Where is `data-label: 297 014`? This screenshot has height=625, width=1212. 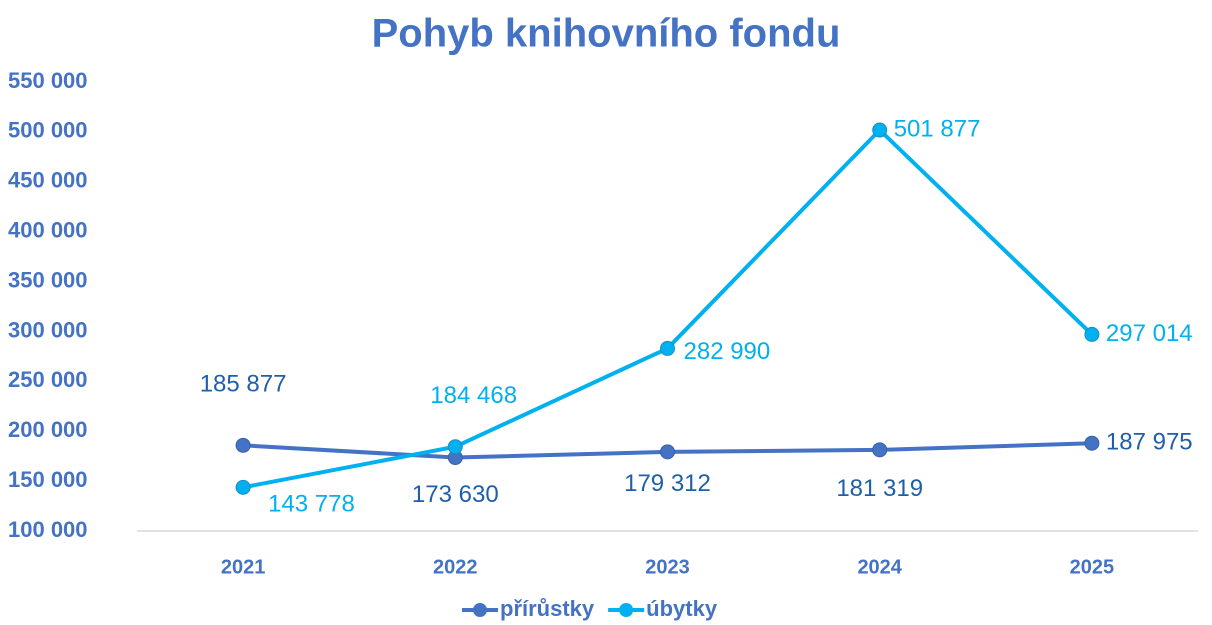 data-label: 297 014 is located at coordinates (1149, 333).